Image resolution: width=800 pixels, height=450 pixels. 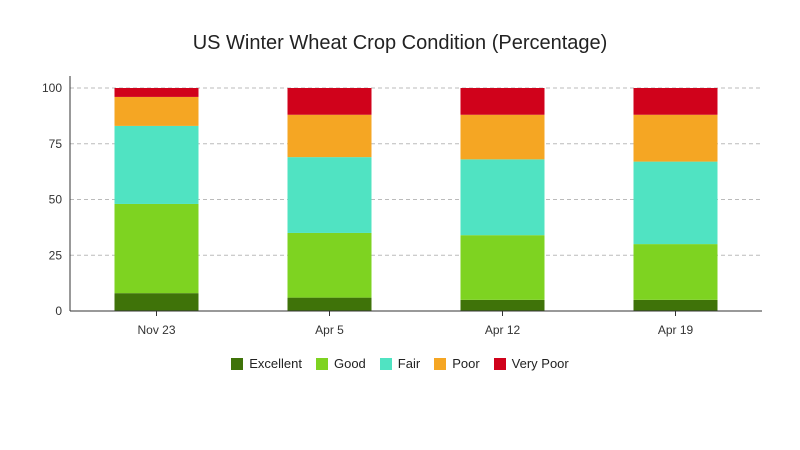 I want to click on legend-item-very-poor: Very Poor, so click(x=531, y=363).